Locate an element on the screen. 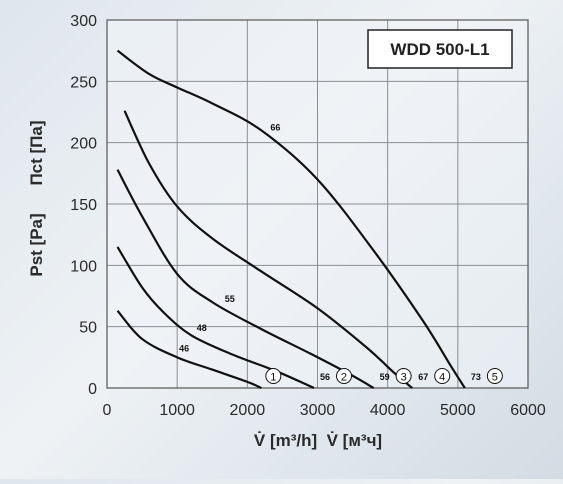 Image resolution: width=563 pixels, height=484 pixels. y-tick-label: 100 is located at coordinates (83, 266).